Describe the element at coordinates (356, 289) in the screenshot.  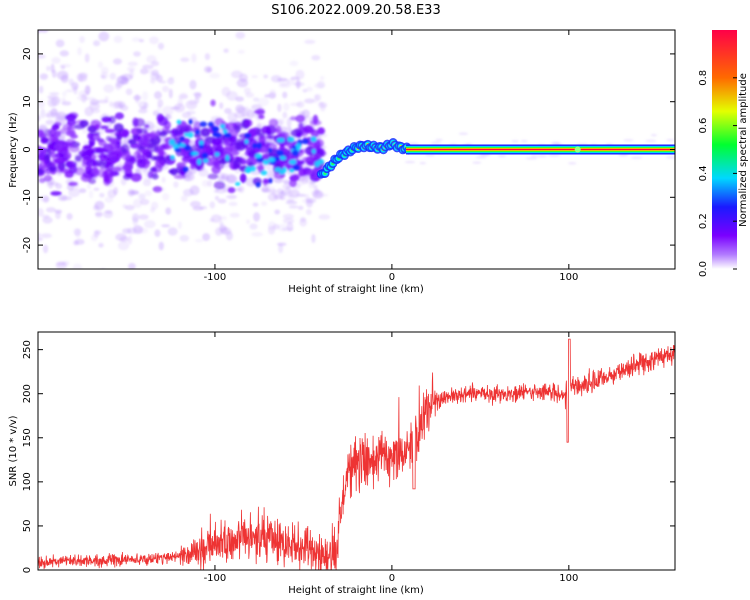
I see `spectrogram-xlabel: Height of straight line (km)` at that location.